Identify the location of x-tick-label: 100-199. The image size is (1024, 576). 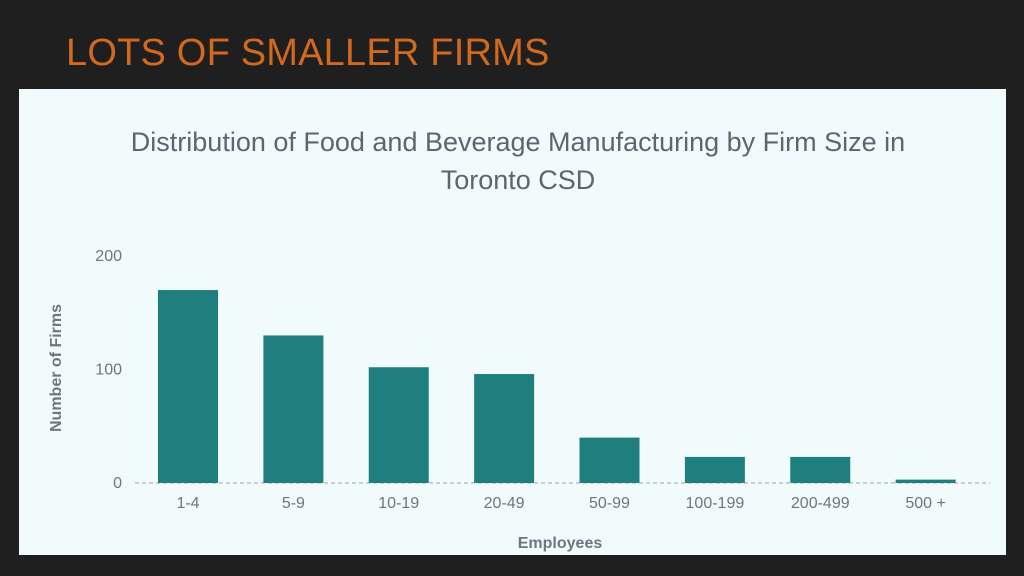
(715, 503).